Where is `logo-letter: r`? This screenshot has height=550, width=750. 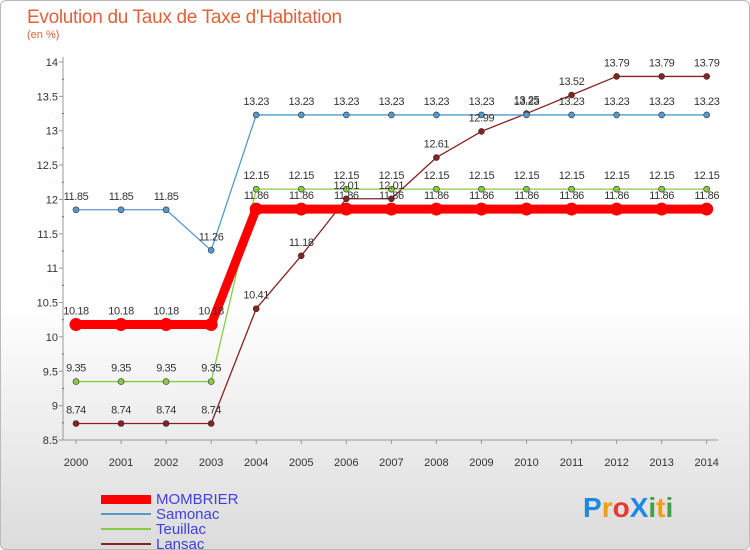
logo-letter: r is located at coordinates (607, 507).